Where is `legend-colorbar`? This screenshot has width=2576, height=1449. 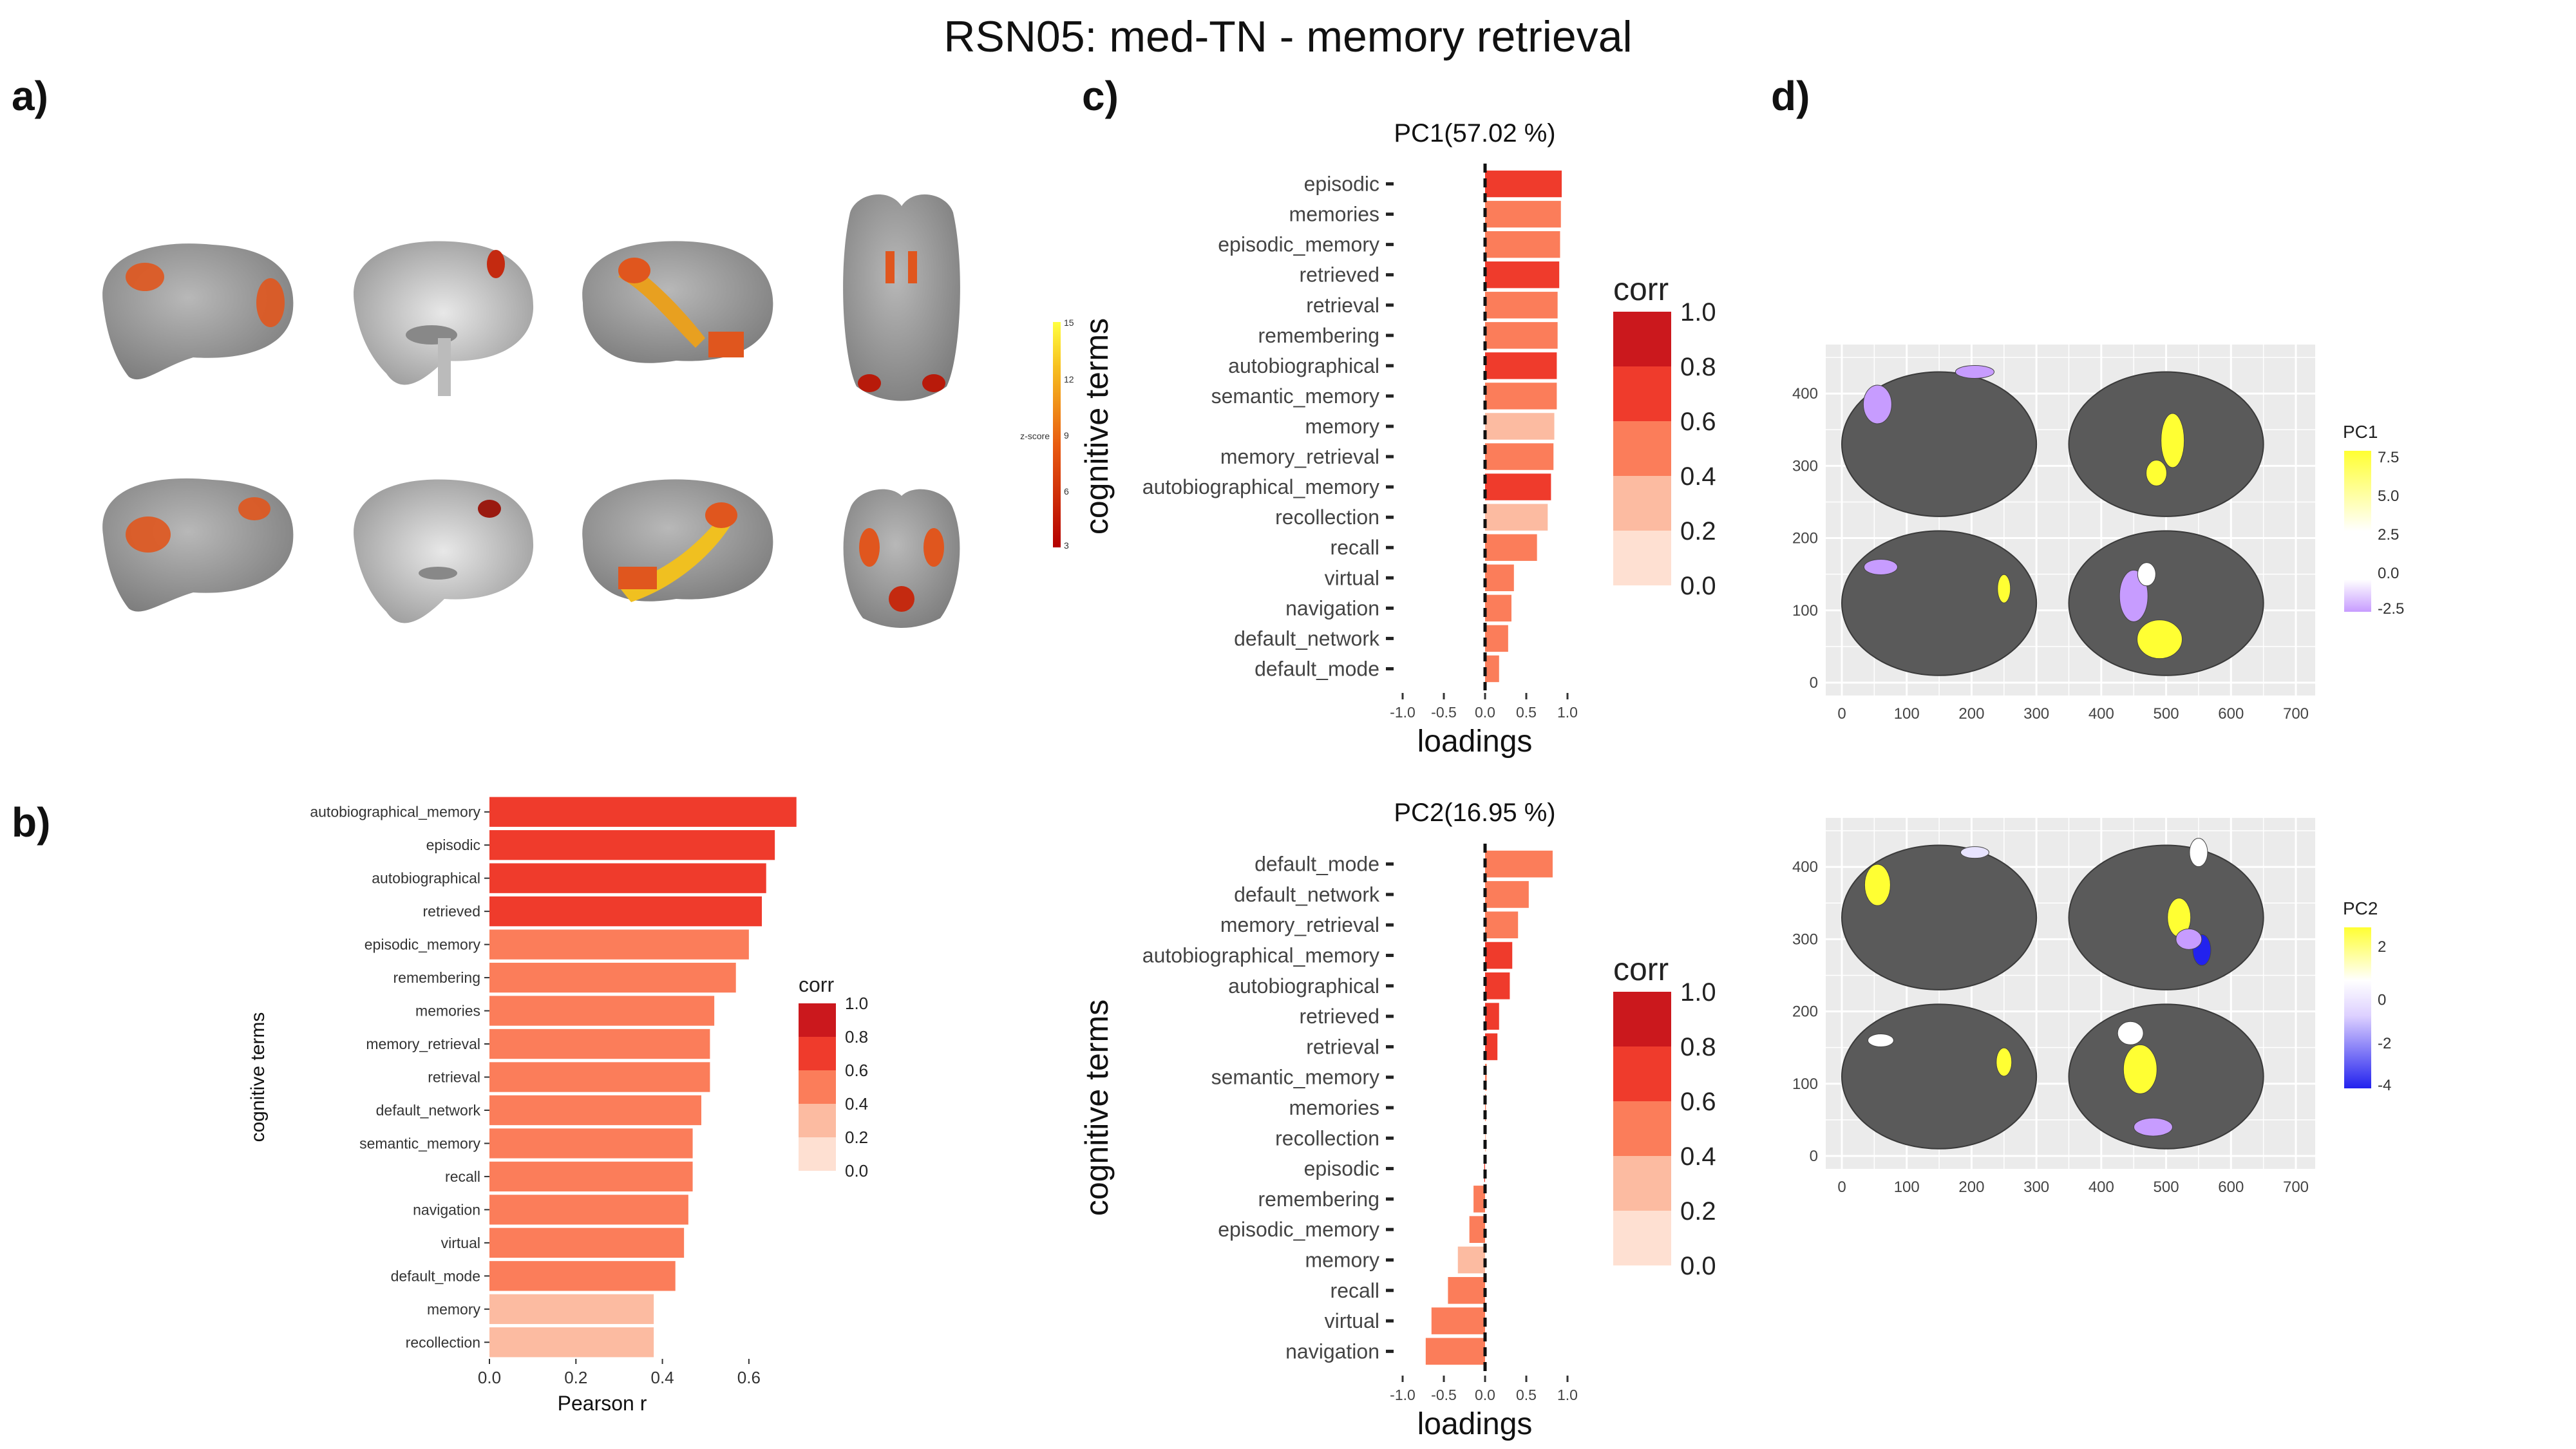
legend-colorbar is located at coordinates (2357, 531).